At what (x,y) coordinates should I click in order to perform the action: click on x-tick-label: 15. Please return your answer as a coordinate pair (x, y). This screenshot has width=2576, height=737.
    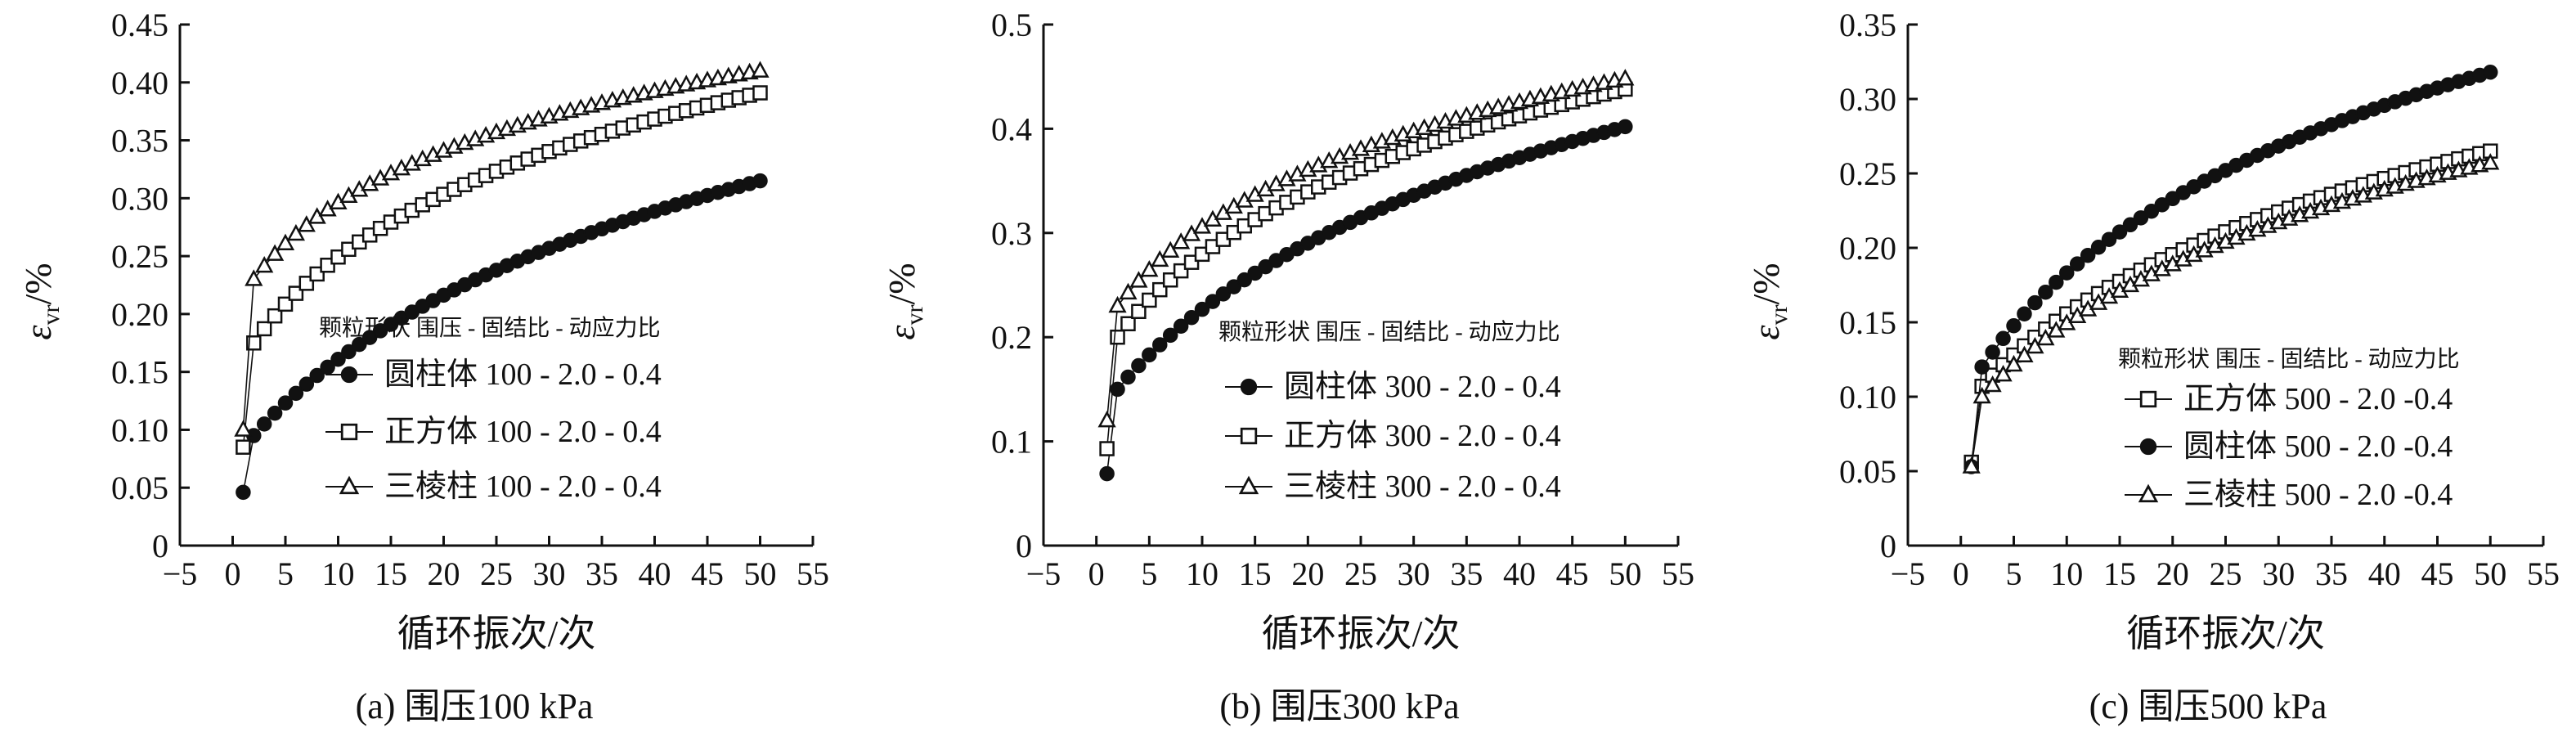
    Looking at the image, I should click on (2120, 574).